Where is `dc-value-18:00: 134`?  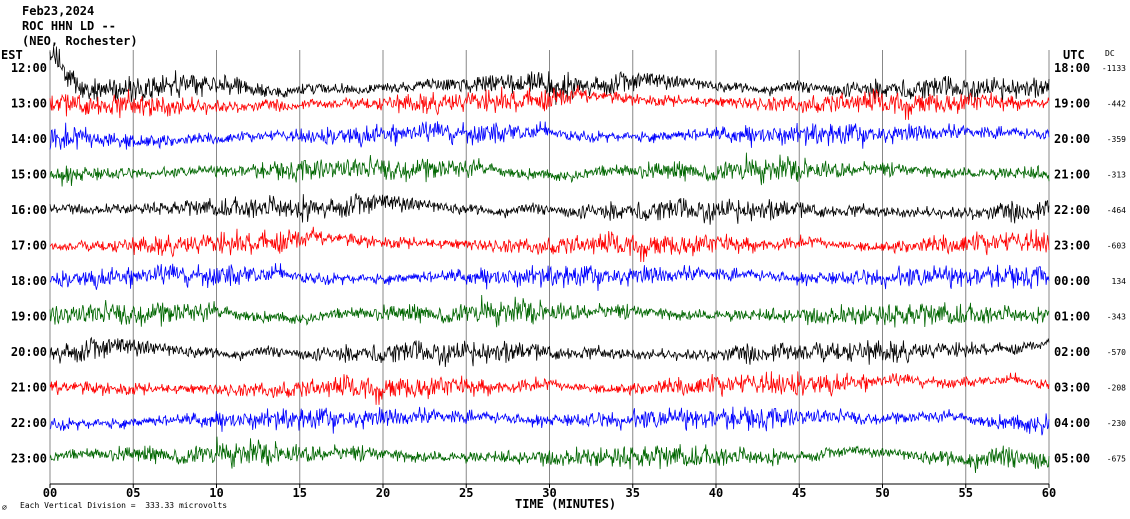 dc-value-18:00: 134 is located at coordinates (1119, 281).